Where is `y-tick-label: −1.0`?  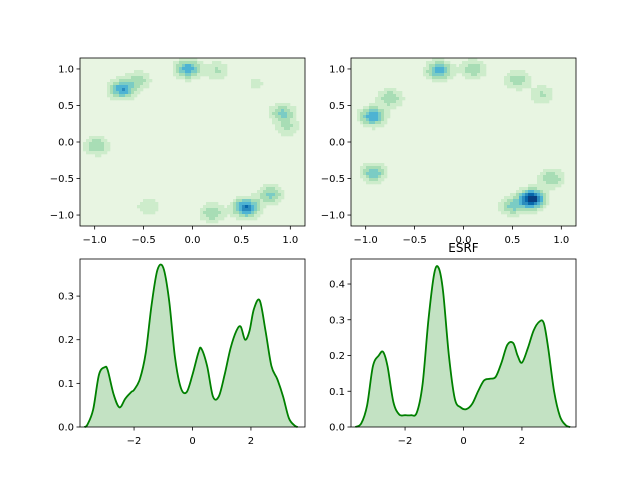 y-tick-label: −1.0 is located at coordinates (62, 216).